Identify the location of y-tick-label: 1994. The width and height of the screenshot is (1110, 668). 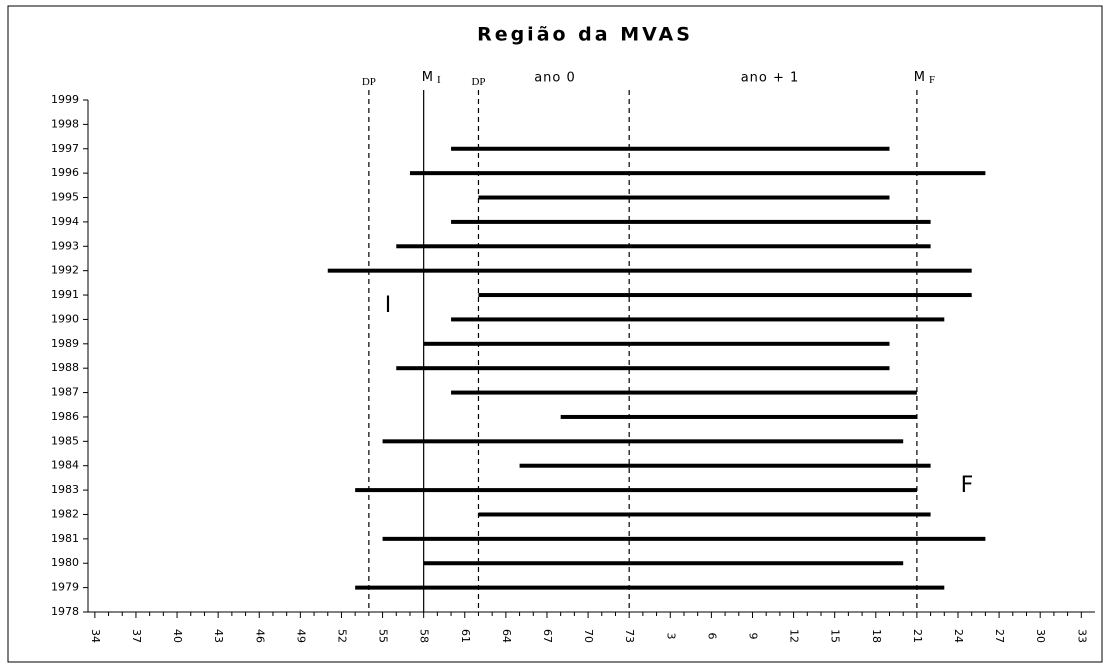
(65, 221).